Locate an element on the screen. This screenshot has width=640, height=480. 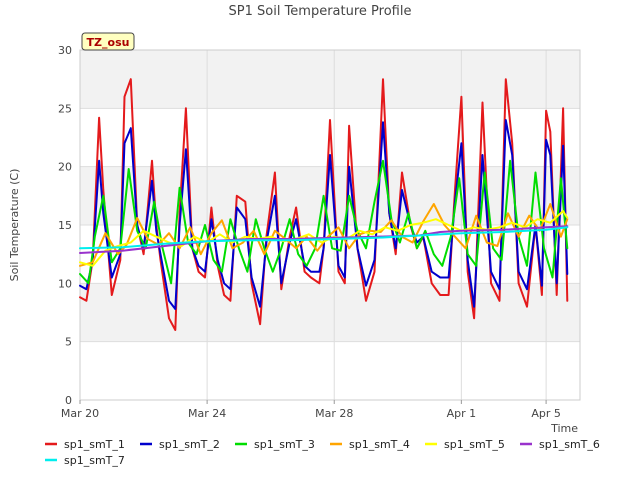
tz-tag-box is located at coordinates (108, 41).